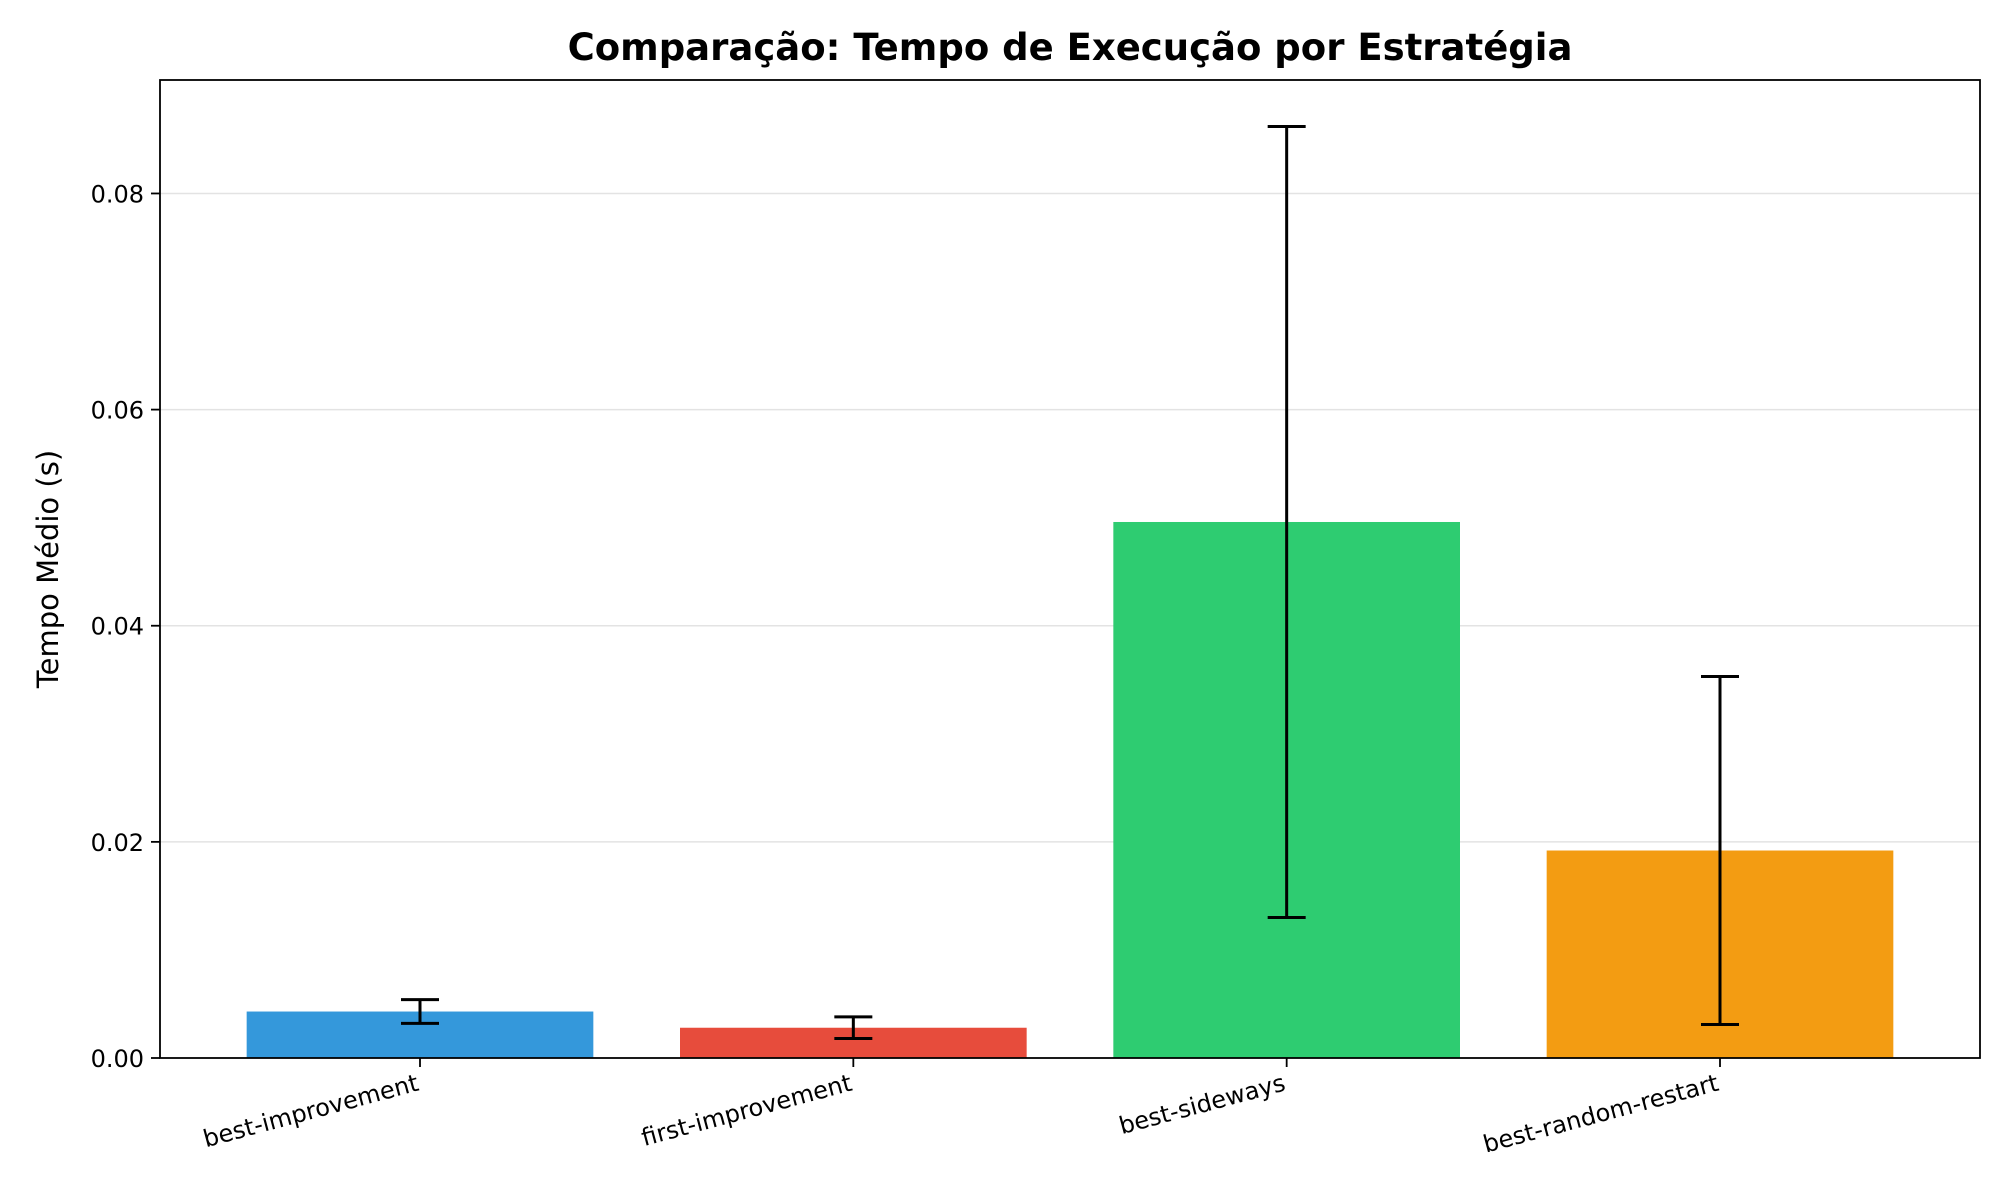 This screenshot has height=1200, width=2000. What do you see at coordinates (117, 411) in the screenshot?
I see `y-tick-label: 0.06` at bounding box center [117, 411].